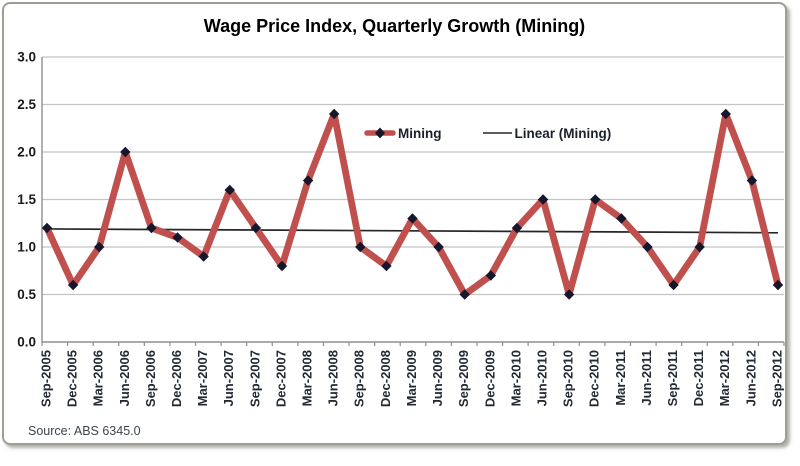 The height and width of the screenshot is (466, 800). I want to click on x-axis-tick-label: Dec-2005, so click(72, 378).